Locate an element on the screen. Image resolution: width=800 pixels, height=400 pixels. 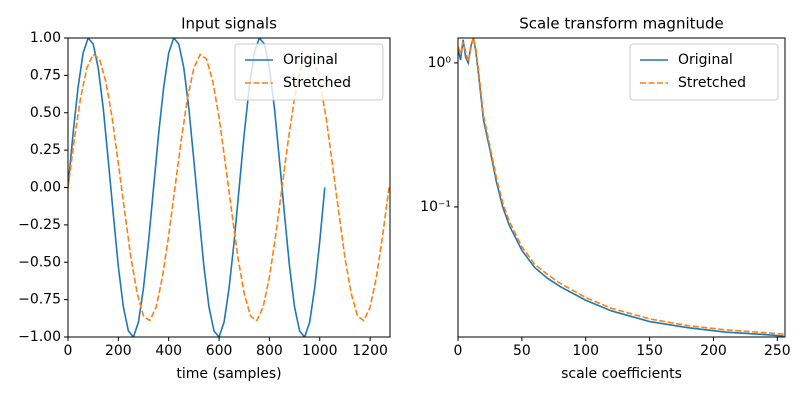
y-tick-label: 0.00 is located at coordinates (45, 188).